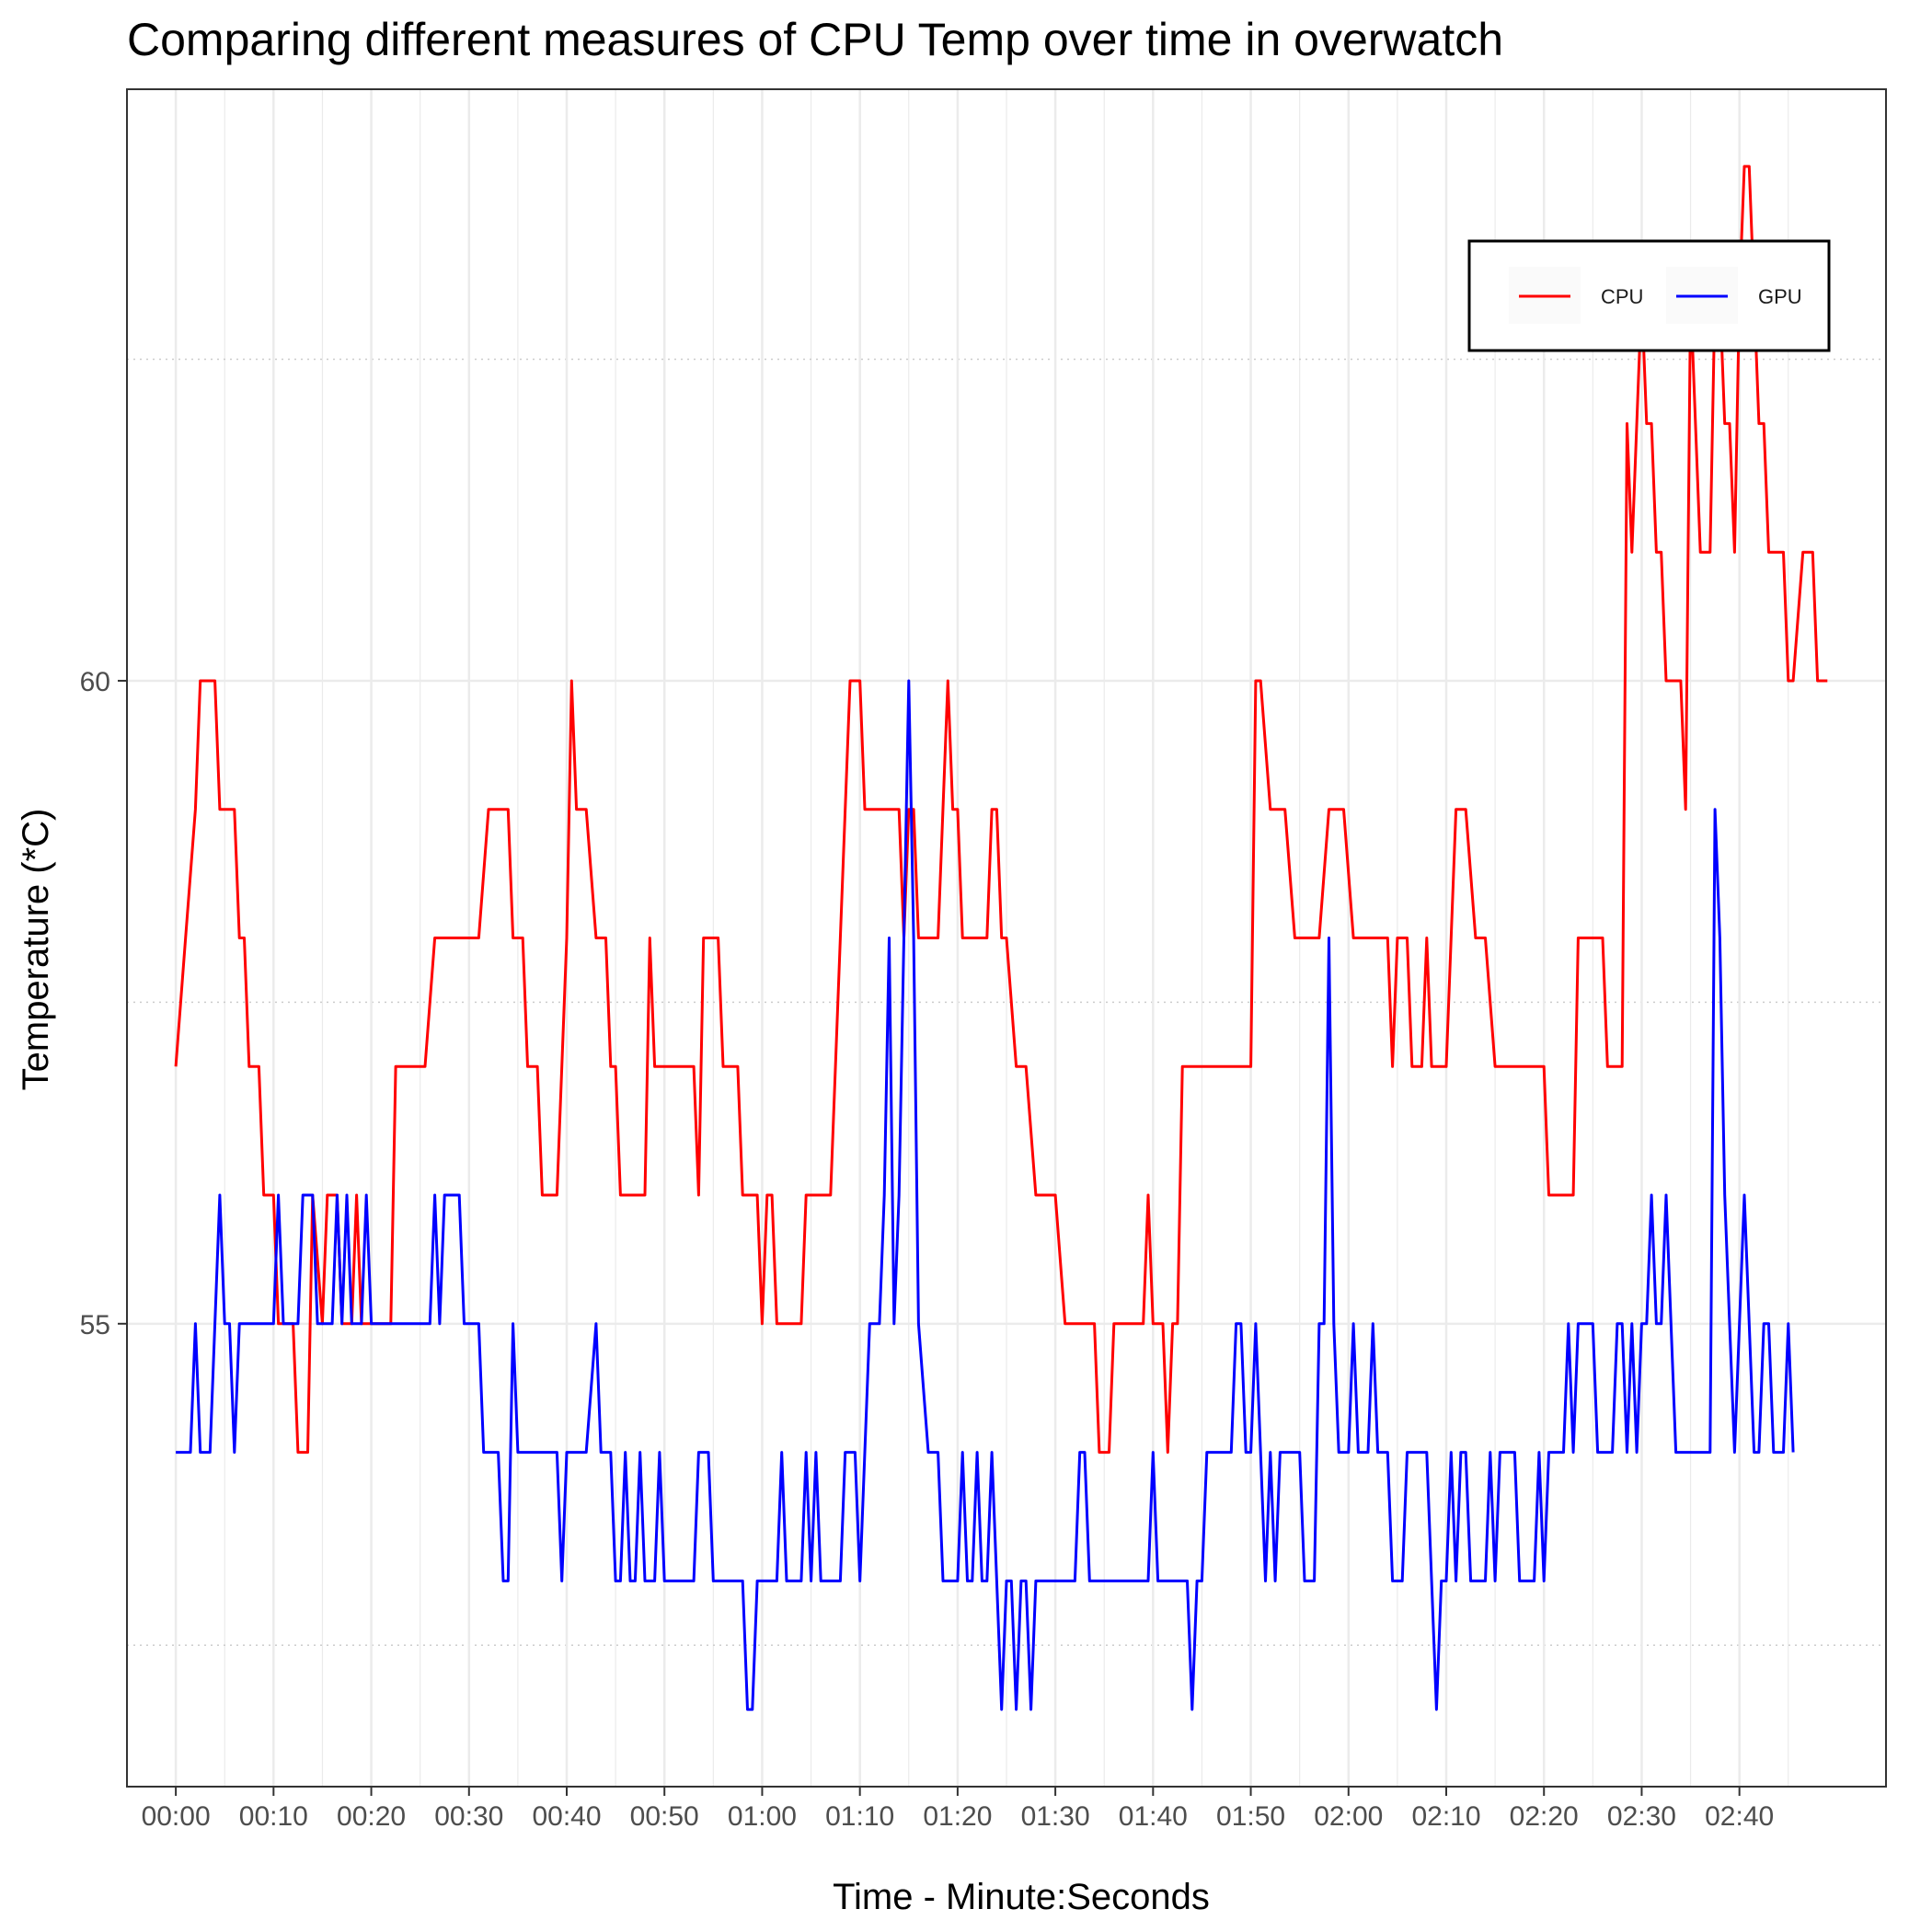  Describe the element at coordinates (762, 1816) in the screenshot. I see `x-tick-label: 01:00` at that location.